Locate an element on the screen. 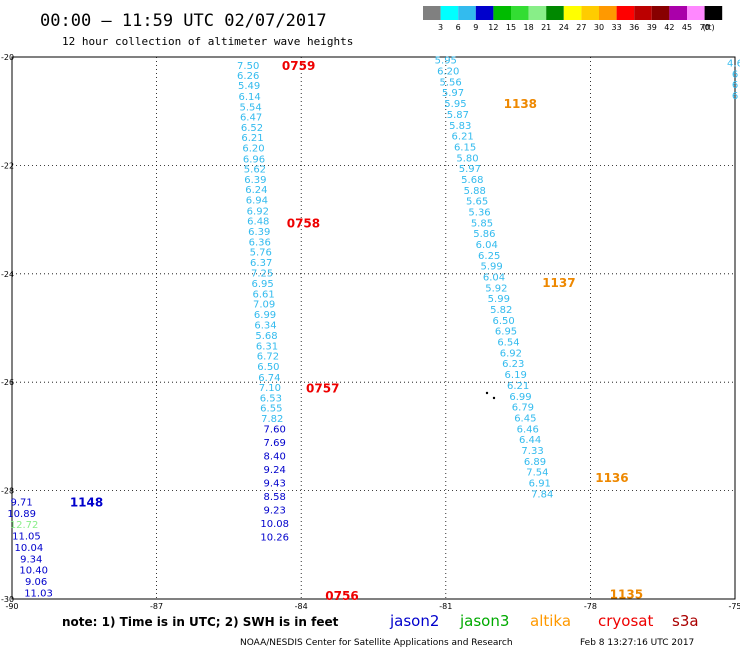 The height and width of the screenshot is (650, 740). wave-height-label: 6.54 is located at coordinates (508, 343).